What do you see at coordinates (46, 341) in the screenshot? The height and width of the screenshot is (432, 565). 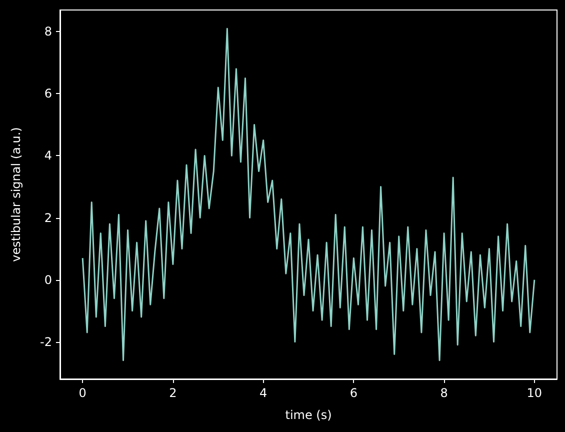 I see `y-tick-label: -2` at bounding box center [46, 341].